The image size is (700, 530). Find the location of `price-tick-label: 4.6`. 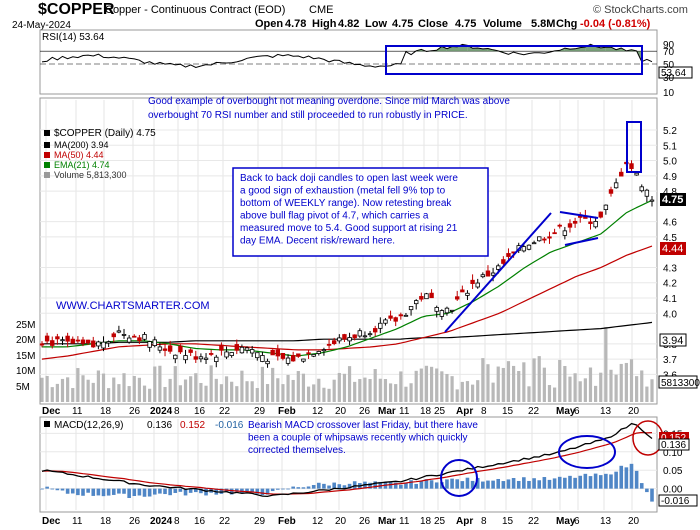

price-tick-label: 4.6 is located at coordinates (670, 223).